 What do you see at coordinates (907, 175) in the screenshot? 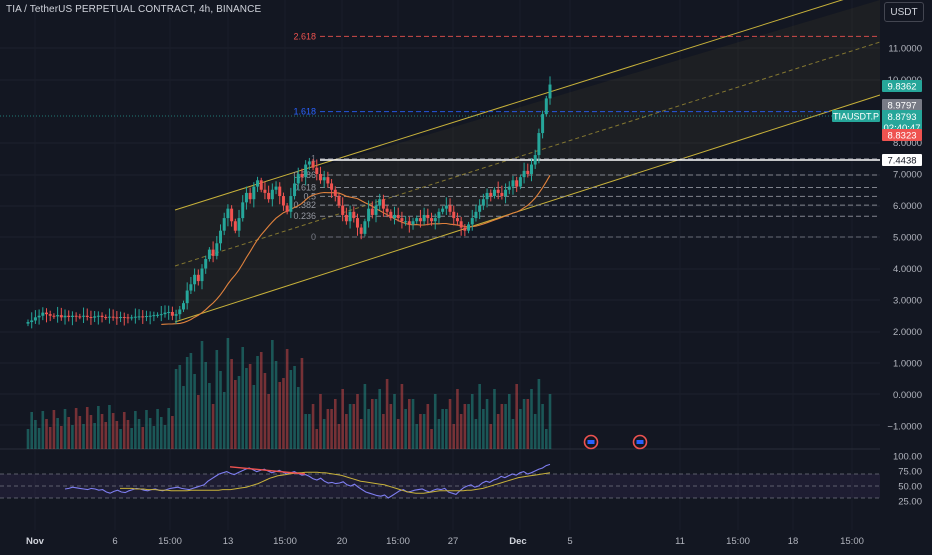
I see `price-tick: 7.0000` at bounding box center [907, 175].